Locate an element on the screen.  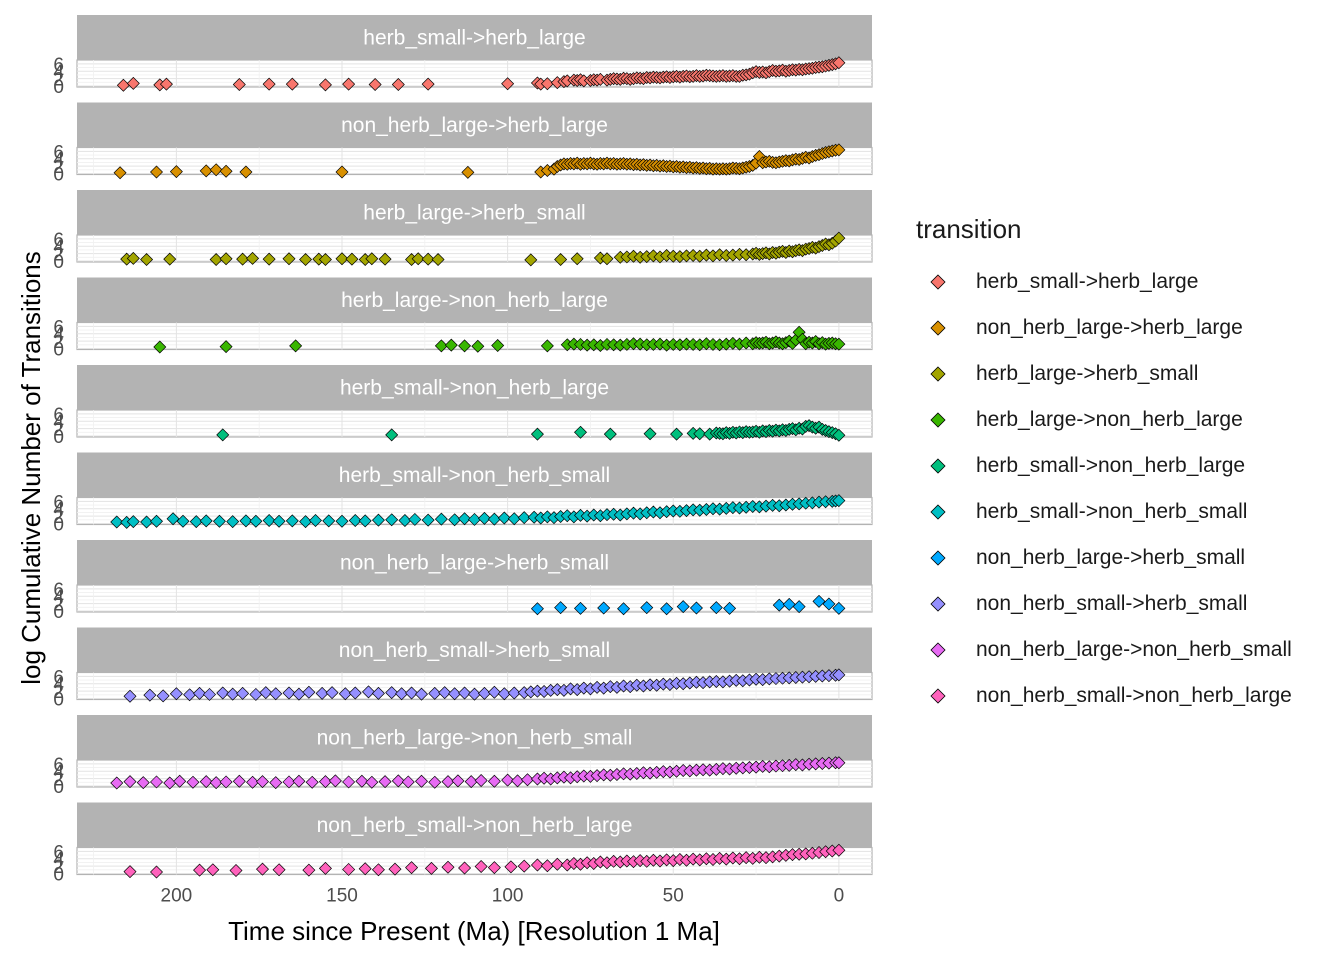
facet-strip-label: herb_small->non_herb_small is located at coordinates (474, 475).